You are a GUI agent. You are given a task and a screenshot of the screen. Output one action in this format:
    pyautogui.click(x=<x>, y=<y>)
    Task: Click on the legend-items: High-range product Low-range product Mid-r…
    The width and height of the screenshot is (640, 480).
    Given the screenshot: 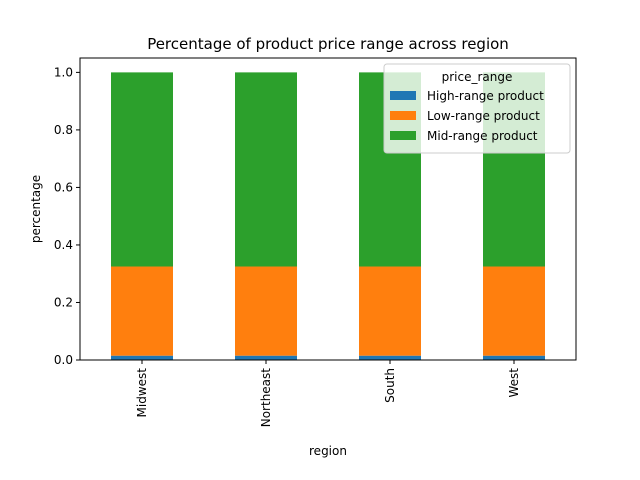 What is the action you would take?
    pyautogui.click(x=467, y=116)
    